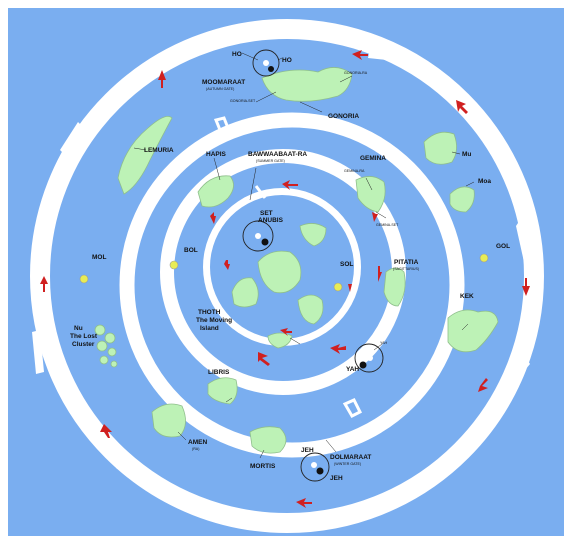  I want to click on label-bawwaabaat: BAWWAABAAT-RA, so click(277, 154).